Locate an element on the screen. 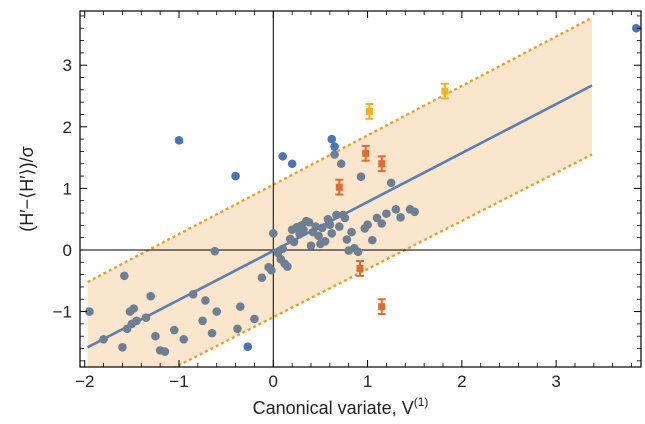 The image size is (645, 424). x-tick-label: −1 is located at coordinates (178, 381).